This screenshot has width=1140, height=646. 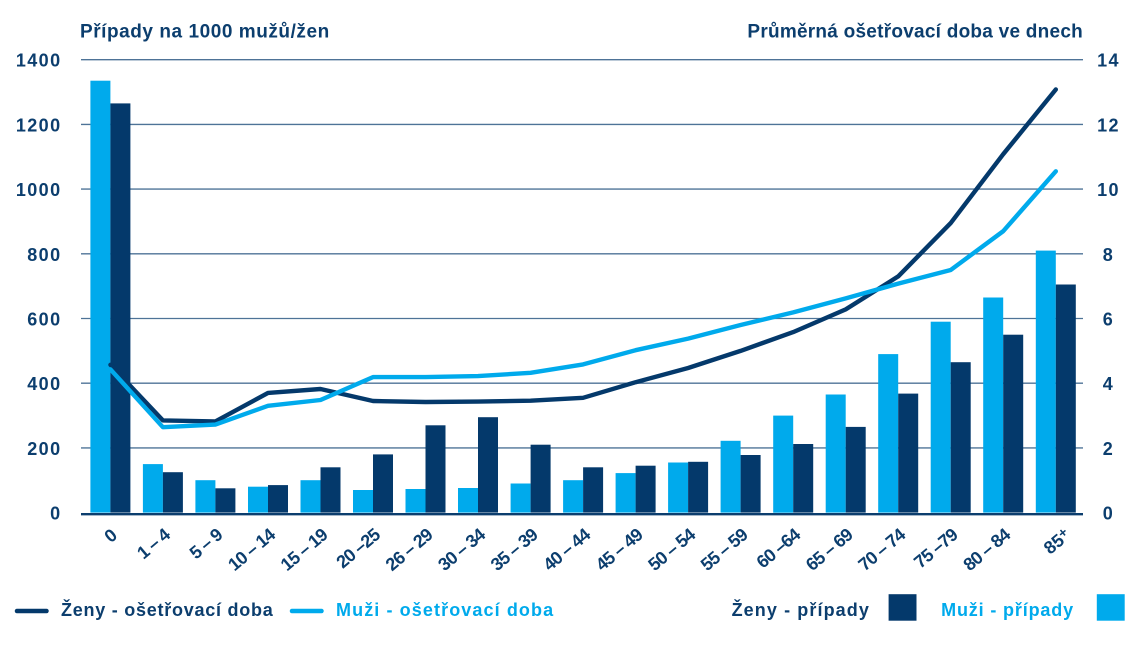 What do you see at coordinates (167, 609) in the screenshot?
I see `svg-text: Ženy - ošetřovací doba` at bounding box center [167, 609].